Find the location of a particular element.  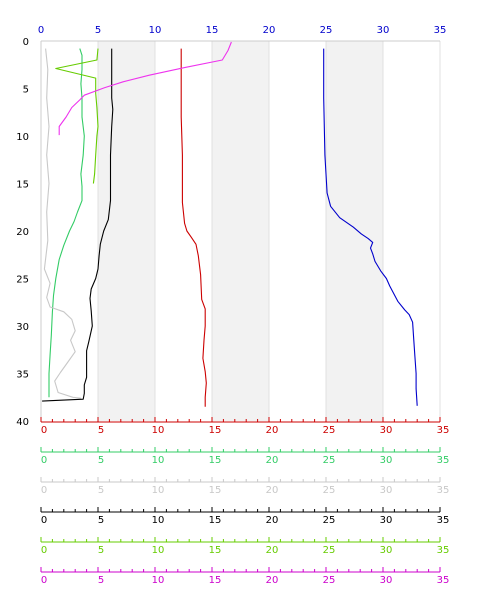

top-tick-label: 0 is located at coordinates (41, 30).